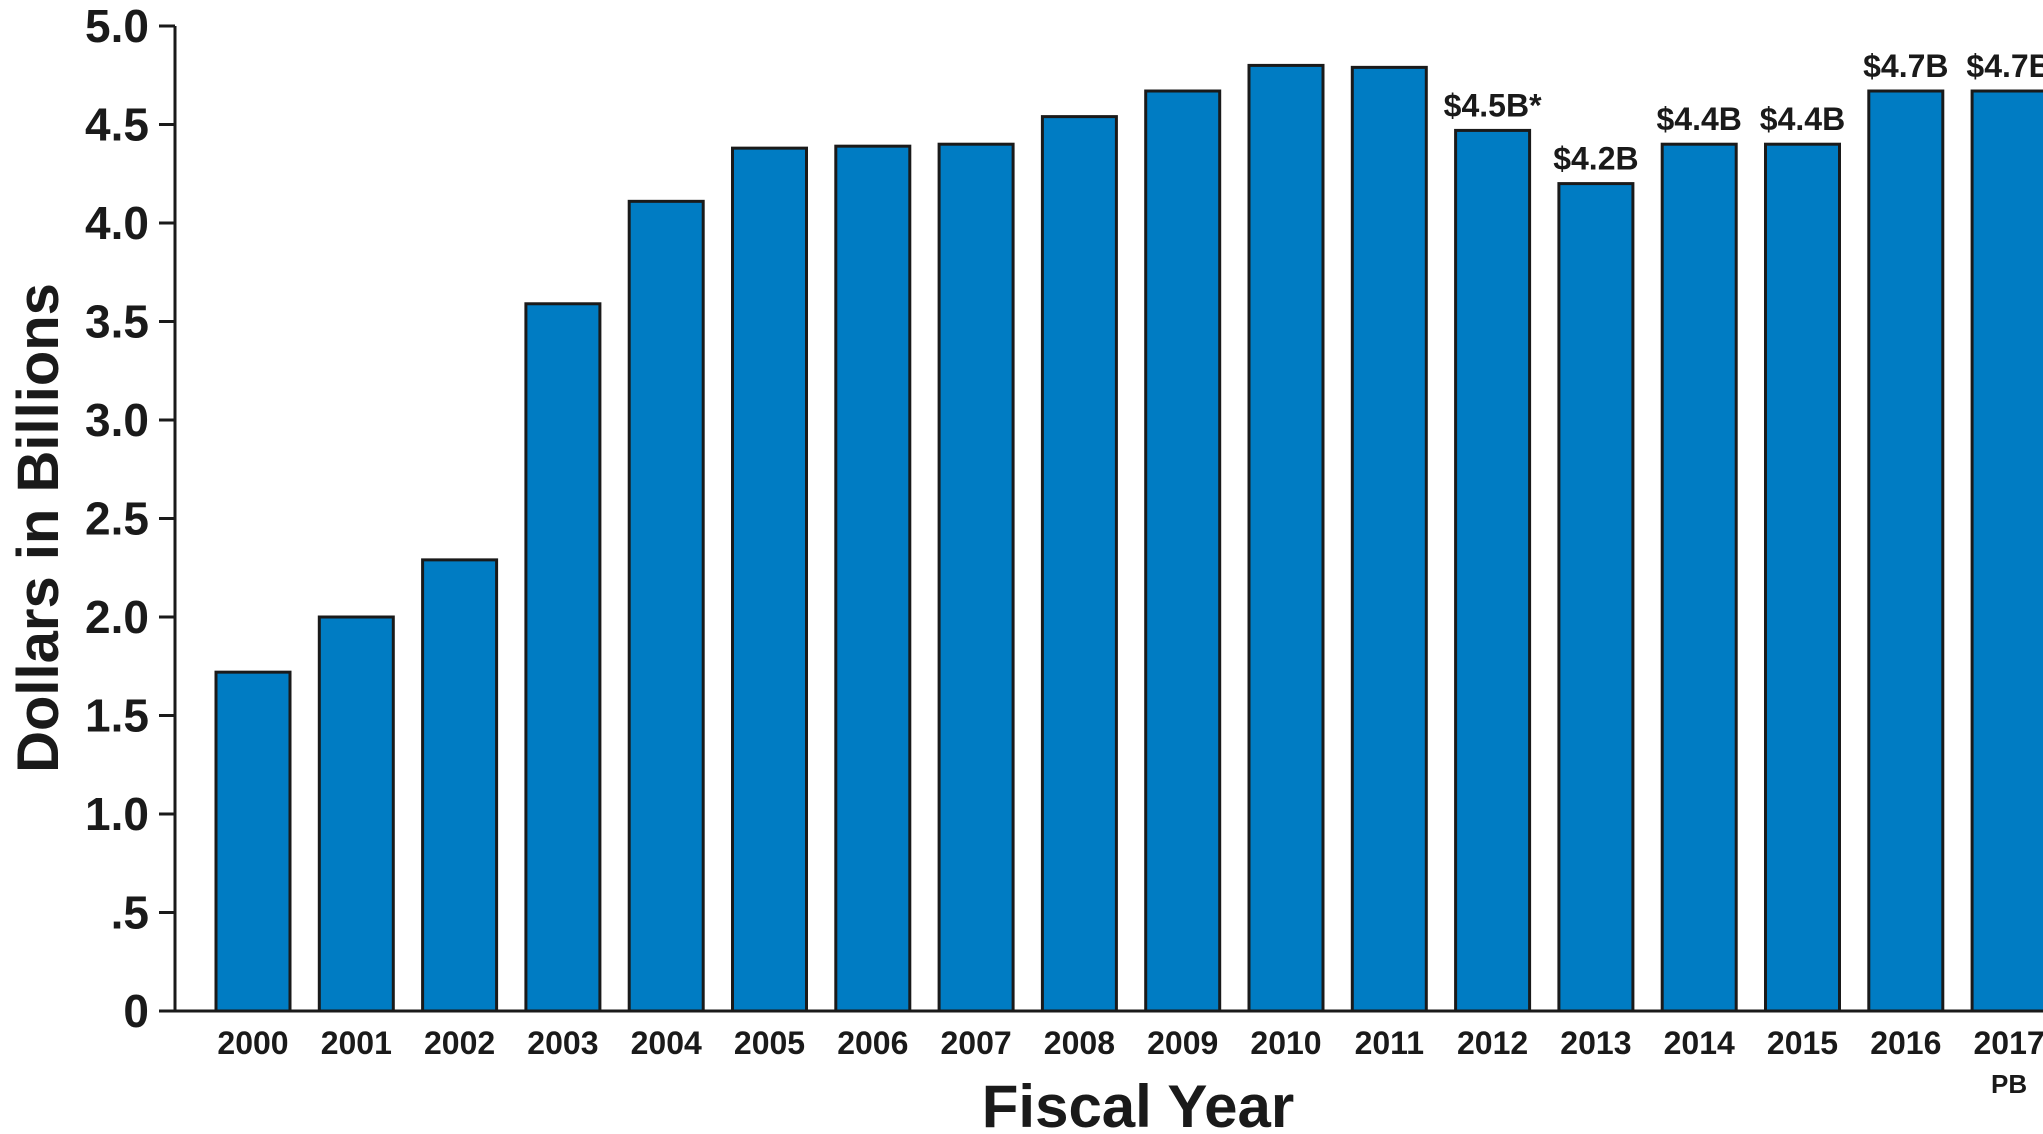 This screenshot has width=2043, height=1134. I want to click on y-axis: 0 .5 1.0 1.5 2.0 2.5 3.0 3.5 4.0 4.5 5.0, so click(131, 518).